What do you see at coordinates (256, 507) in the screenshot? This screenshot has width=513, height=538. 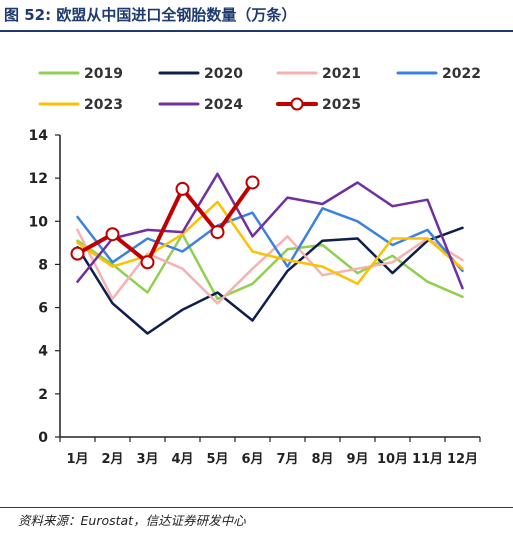 I see `source-divider` at bounding box center [256, 507].